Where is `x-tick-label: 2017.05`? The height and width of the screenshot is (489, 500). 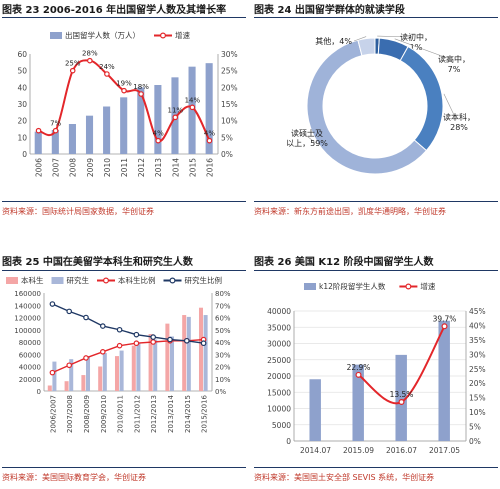 x-tick-label: 2017.05 is located at coordinates (444, 450).